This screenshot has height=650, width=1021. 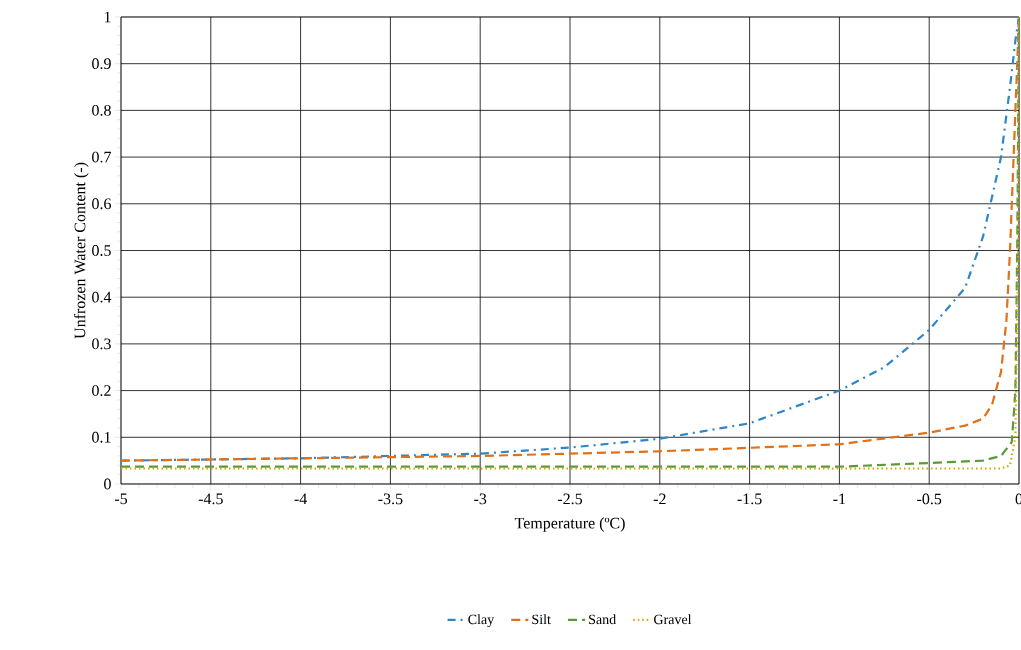 What do you see at coordinates (101, 110) in the screenshot?
I see `y-tick-label: 0.8` at bounding box center [101, 110].